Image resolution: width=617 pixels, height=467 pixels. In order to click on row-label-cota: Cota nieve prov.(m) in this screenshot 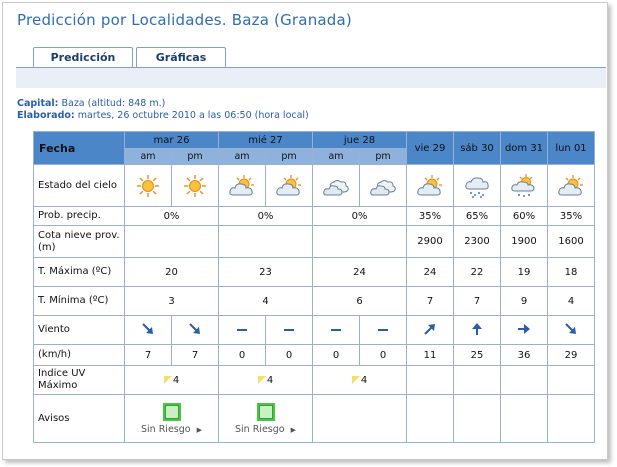, I will do `click(79, 241)`.